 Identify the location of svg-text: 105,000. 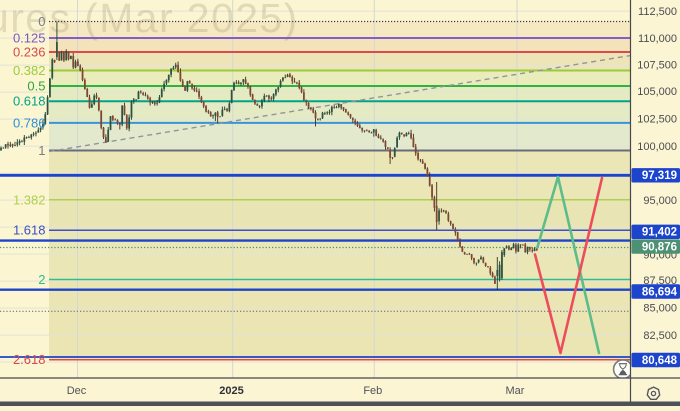
(657, 92).